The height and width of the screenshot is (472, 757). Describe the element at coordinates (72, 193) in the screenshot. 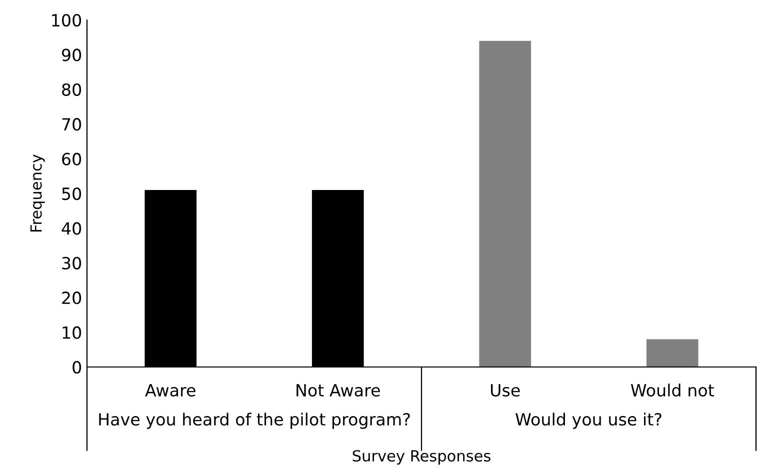

I see `y-tick-label: 50` at that location.